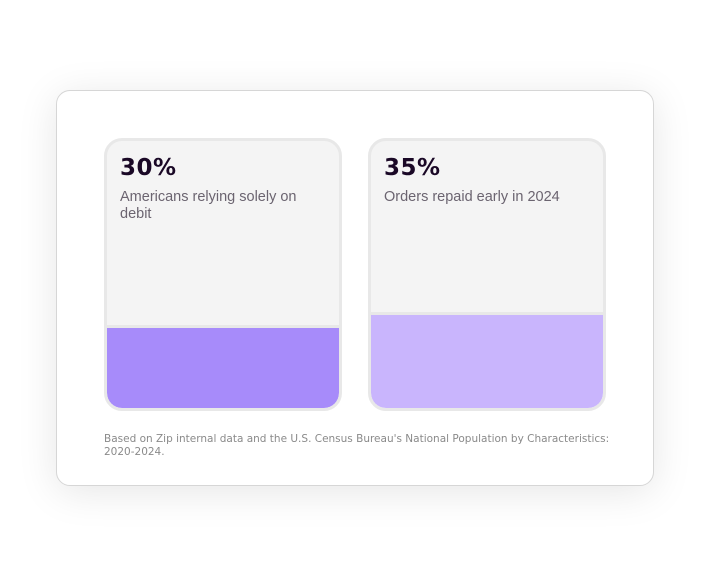 Image resolution: width=710 pixels, height=576 pixels. I want to click on stat-value: 35%, so click(412, 168).